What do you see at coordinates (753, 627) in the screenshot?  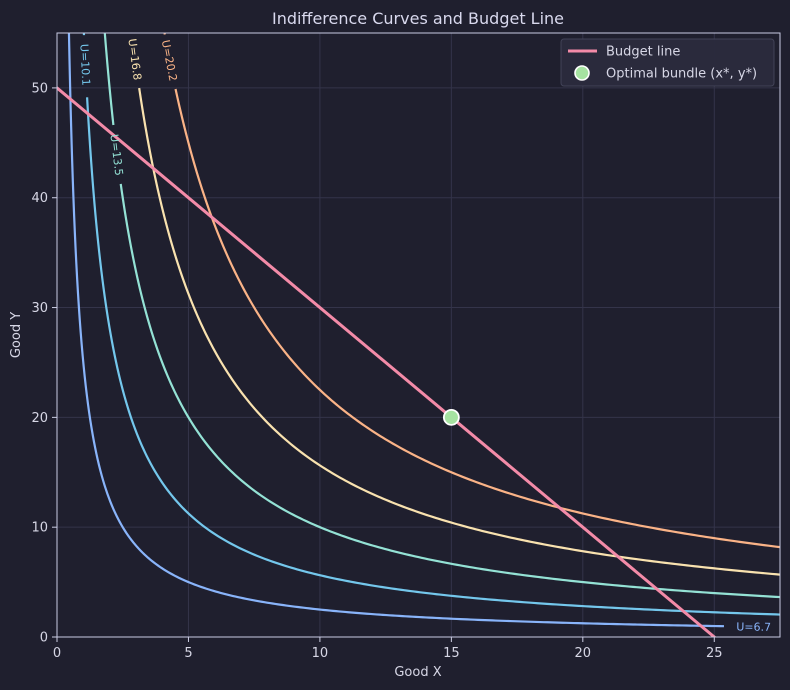 I see `curve-label: U=6.7` at bounding box center [753, 627].